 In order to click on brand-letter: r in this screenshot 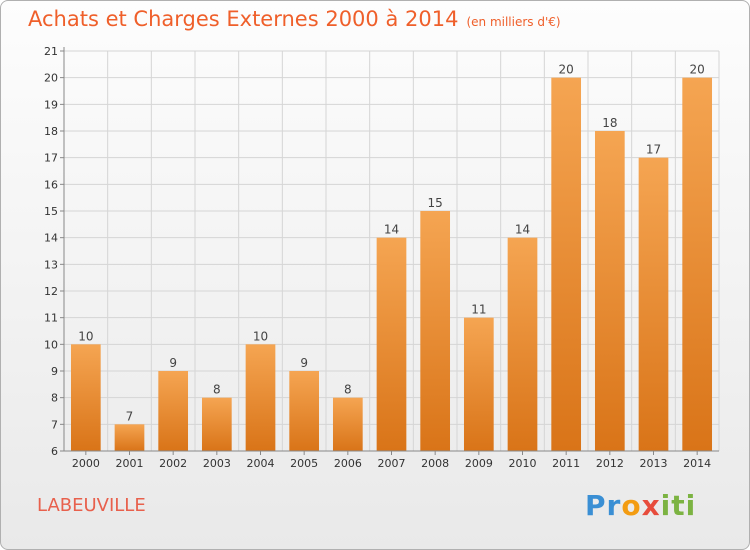, I will do `click(614, 505)`.